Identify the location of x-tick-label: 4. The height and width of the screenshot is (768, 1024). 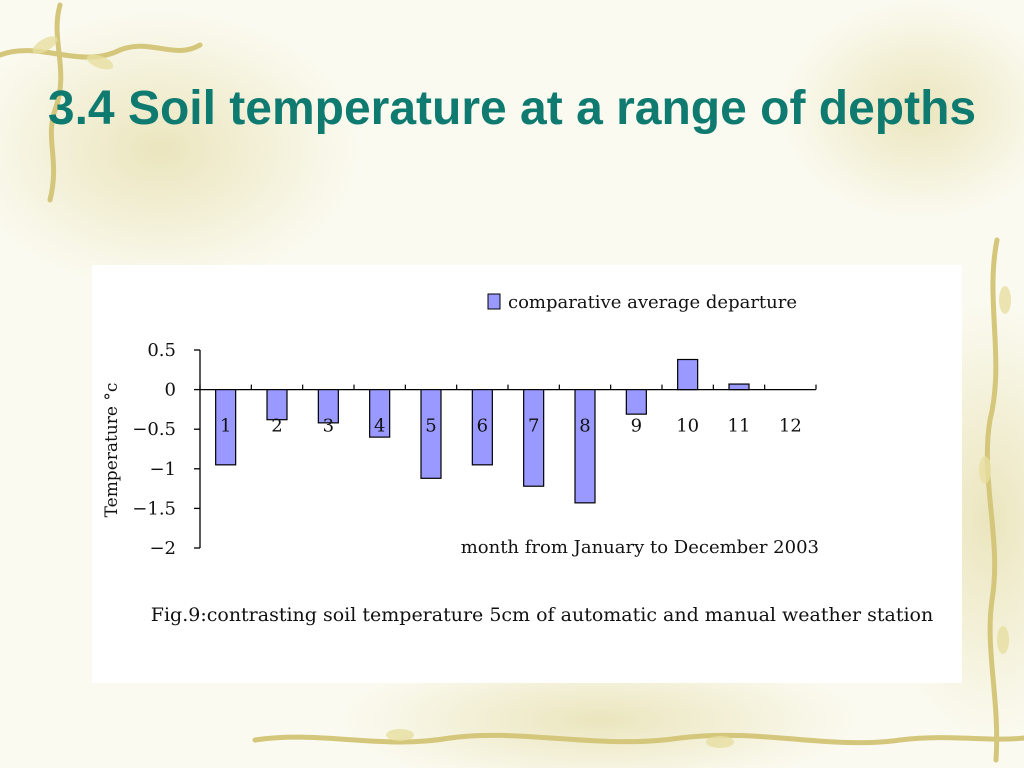
(379, 426).